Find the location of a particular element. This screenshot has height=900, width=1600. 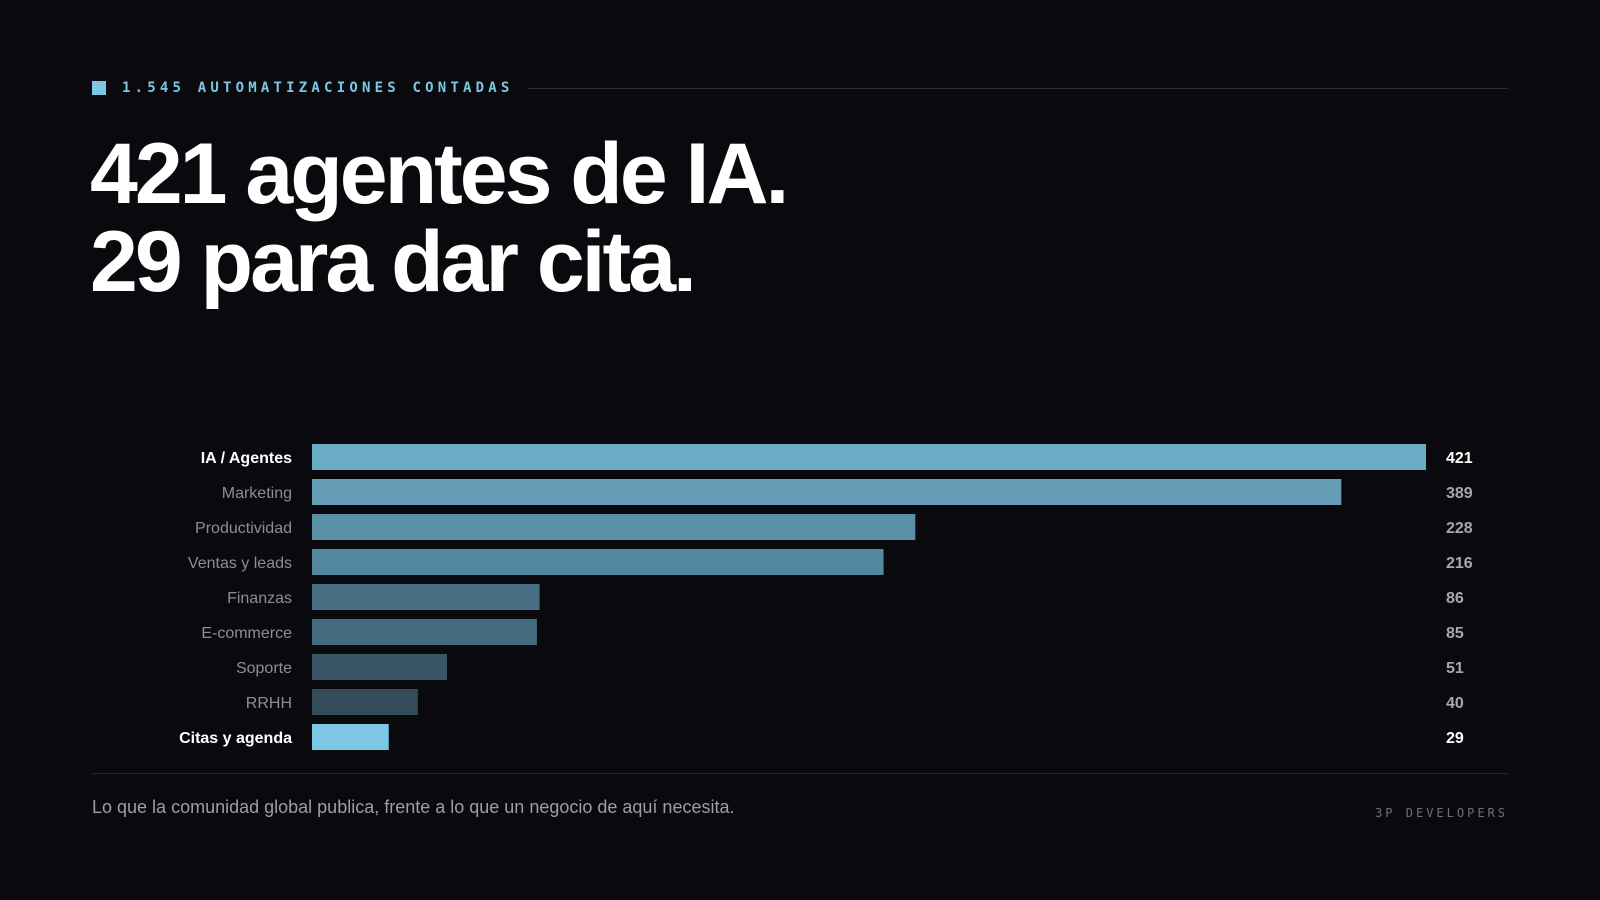

category-label-ia-agentes: IA / Agentes is located at coordinates (246, 458).